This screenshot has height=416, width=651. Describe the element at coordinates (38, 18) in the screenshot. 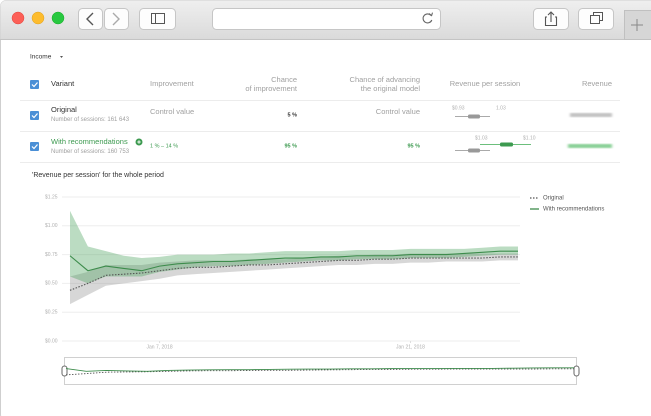

I see `minimize-button` at that location.